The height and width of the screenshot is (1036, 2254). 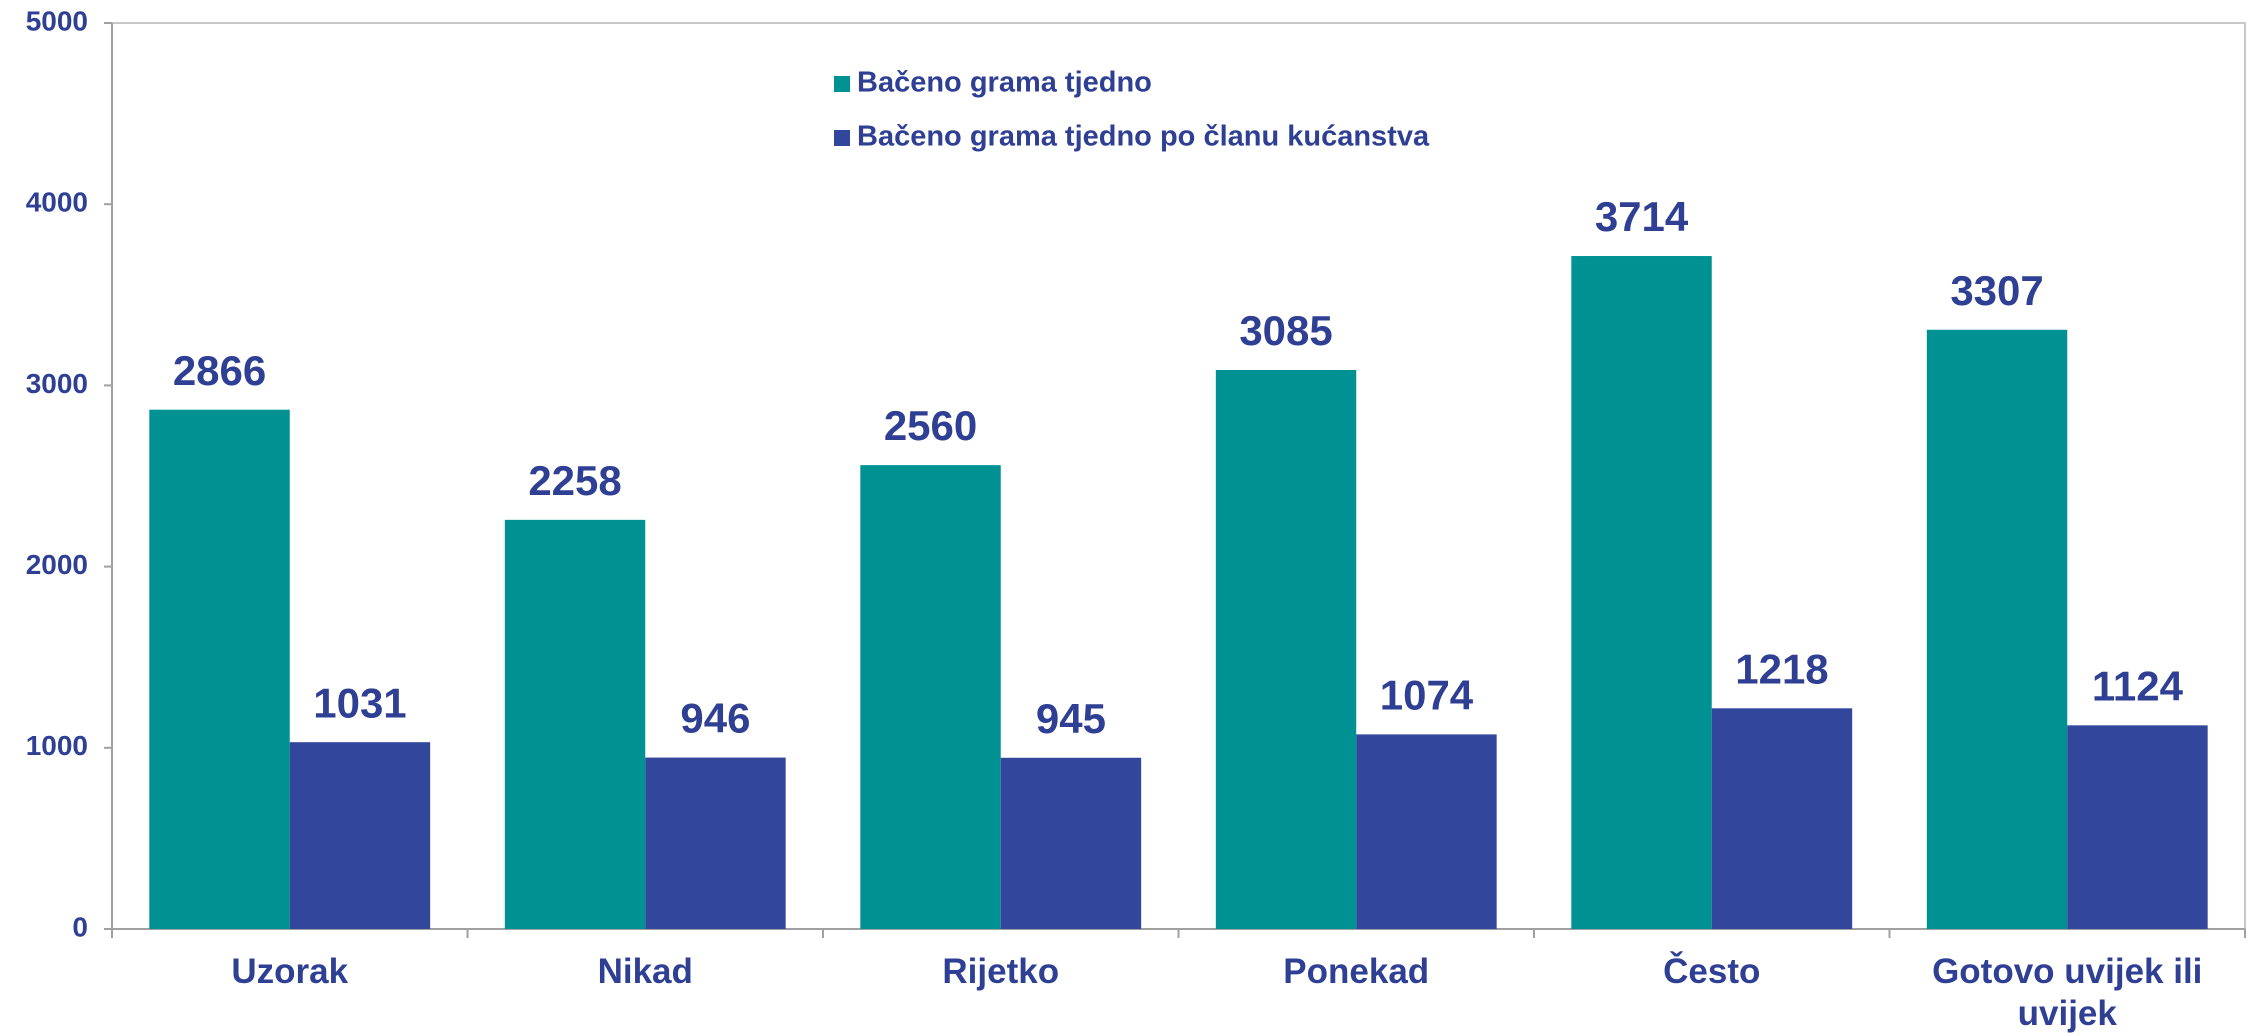 What do you see at coordinates (57, 564) in the screenshot?
I see `y-tick-label: 2000` at bounding box center [57, 564].